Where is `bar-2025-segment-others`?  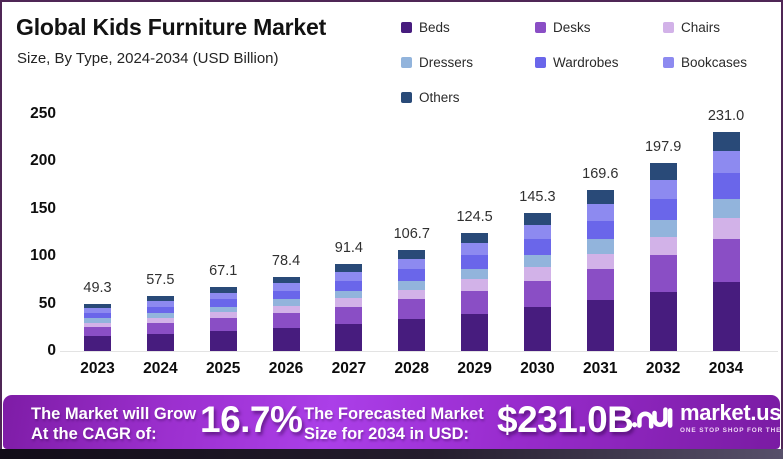 bar-2025-segment-others is located at coordinates (223, 290).